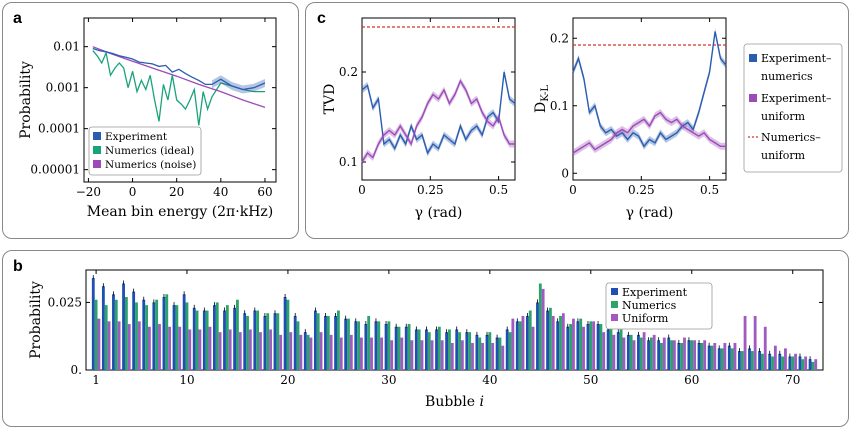  I want to click on panel-a-legend-label: Numerics (noise), so click(150, 165).